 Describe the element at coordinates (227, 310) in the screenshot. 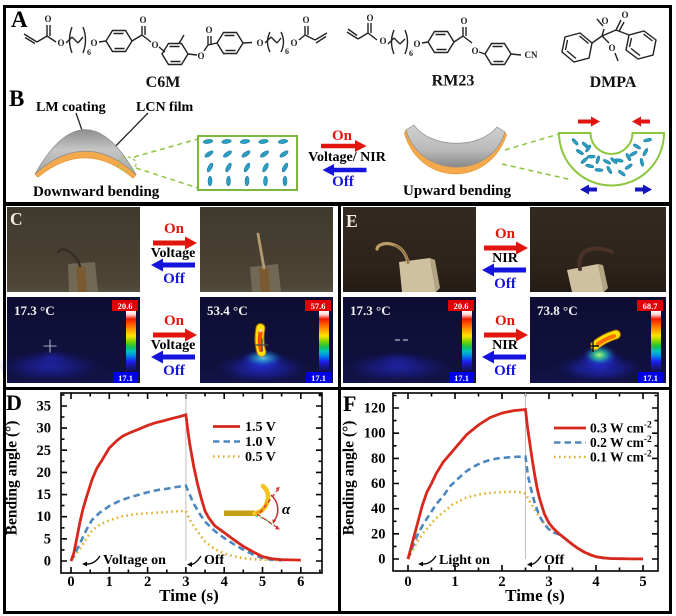

I see `svg-text: 53.4 °C` at that location.